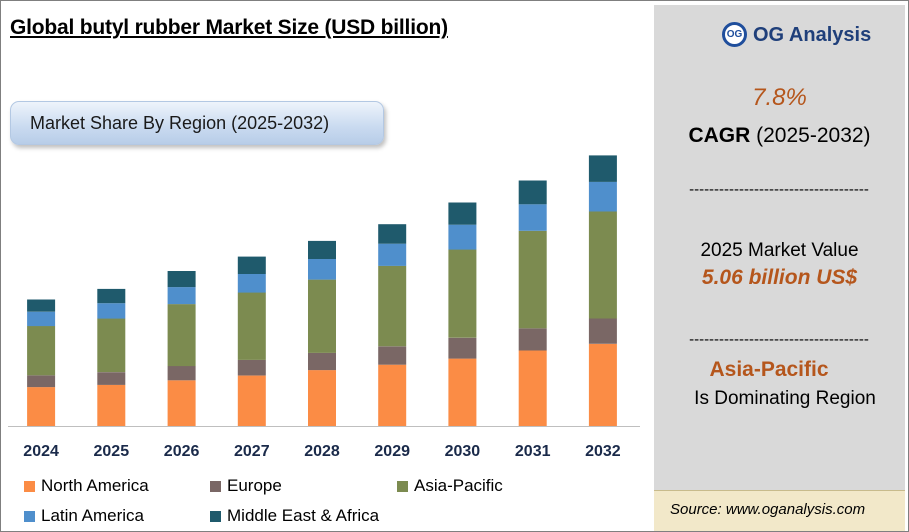 The width and height of the screenshot is (909, 532). What do you see at coordinates (779, 277) in the screenshot?
I see `market-value: 5.06 billion US$` at bounding box center [779, 277].